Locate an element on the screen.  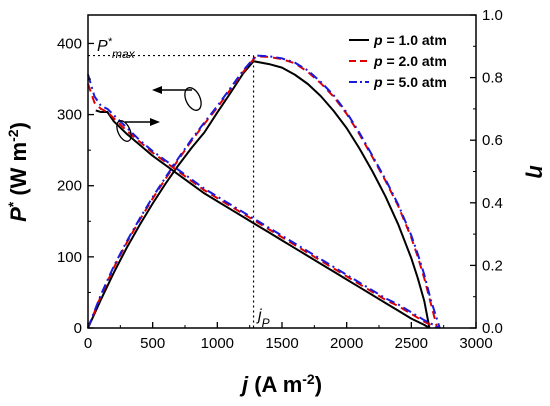
y-right-tick-label: 0.6 is located at coordinates (492, 140).